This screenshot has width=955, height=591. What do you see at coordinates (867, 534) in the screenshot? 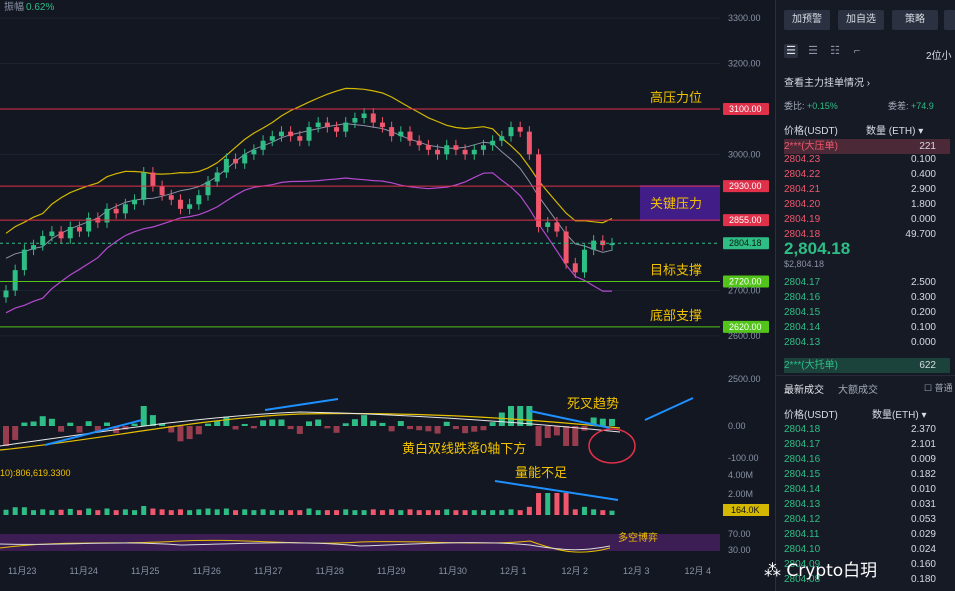
I see `trade-row: 2804.11 0.029` at bounding box center [867, 534].